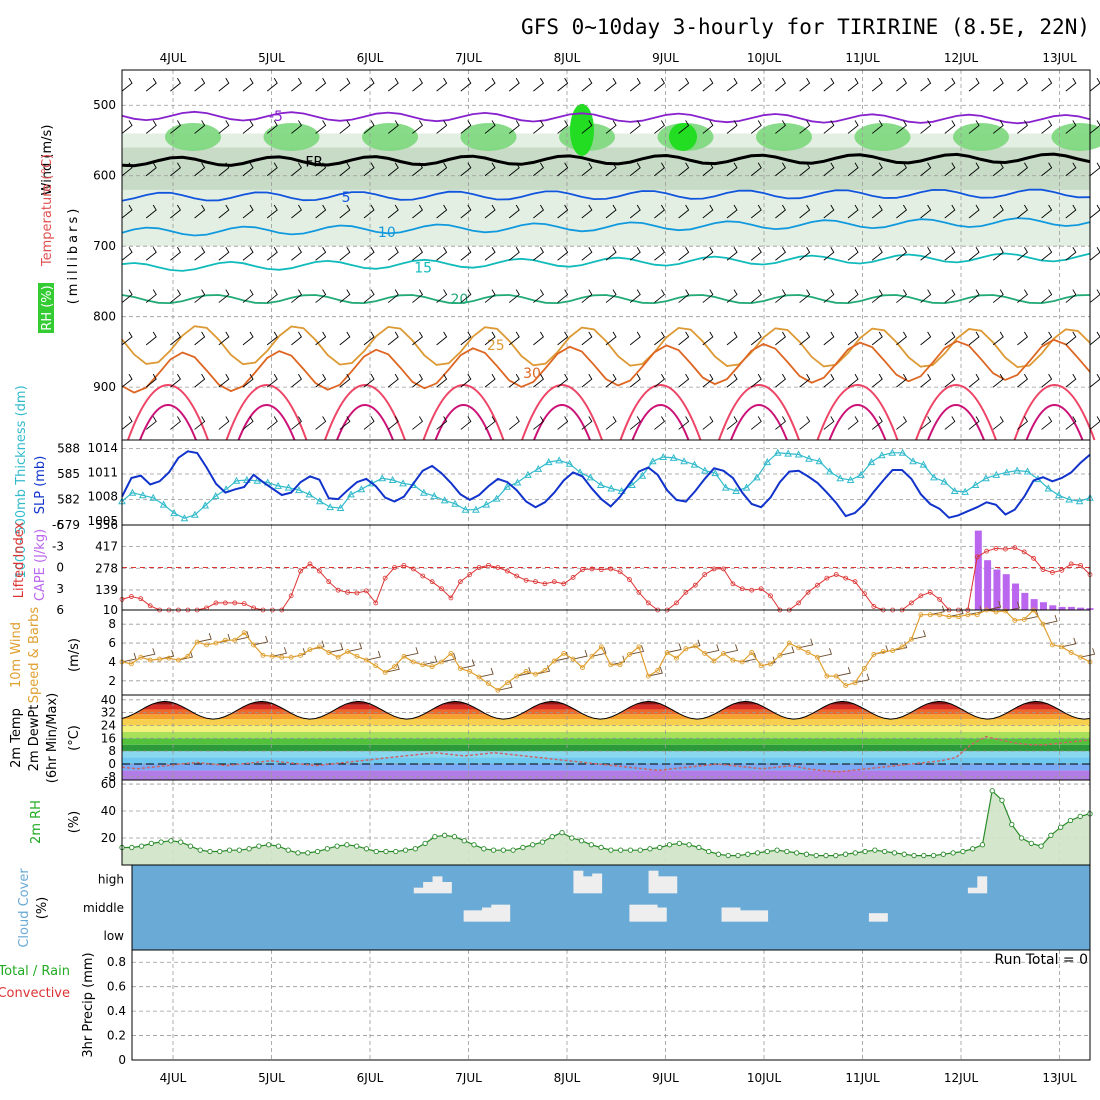 This screenshot has width=1100, height=1100. Describe the element at coordinates (60, 589) in the screenshot. I see `li-tick-label: 3` at that location.